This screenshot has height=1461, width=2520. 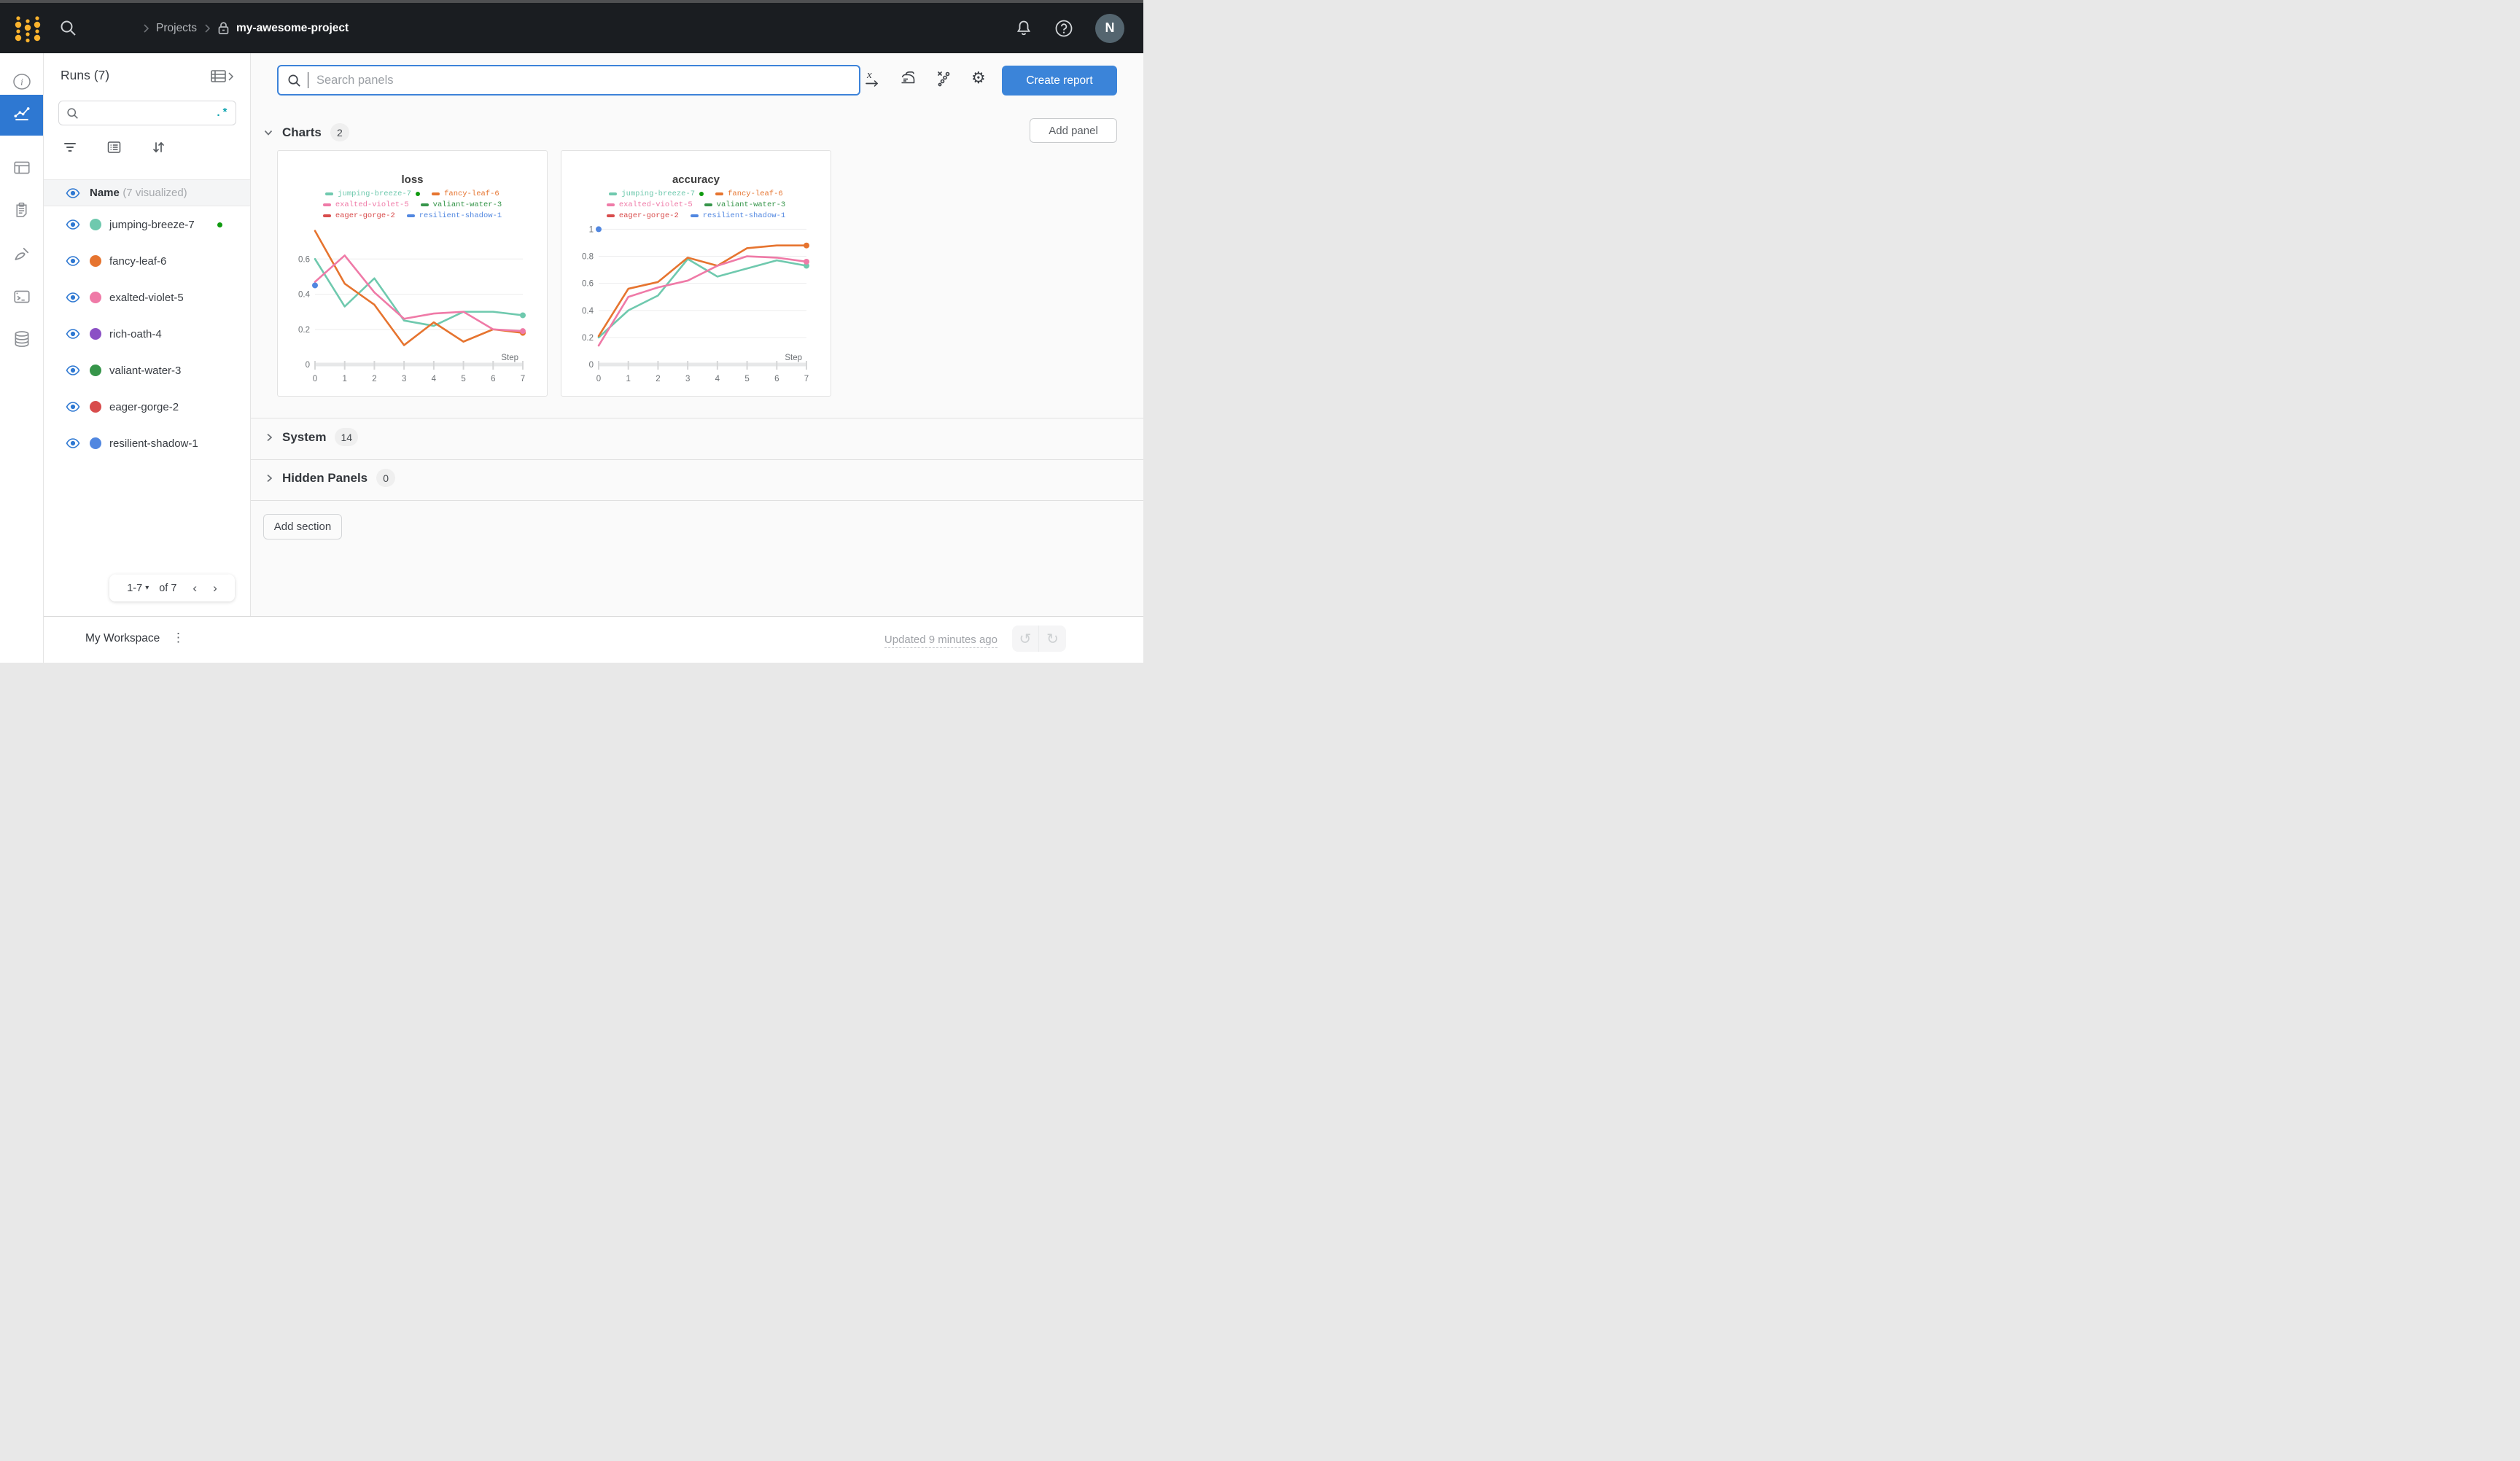 What do you see at coordinates (195, 588) in the screenshot?
I see `pagination-prev-button: ‹` at bounding box center [195, 588].